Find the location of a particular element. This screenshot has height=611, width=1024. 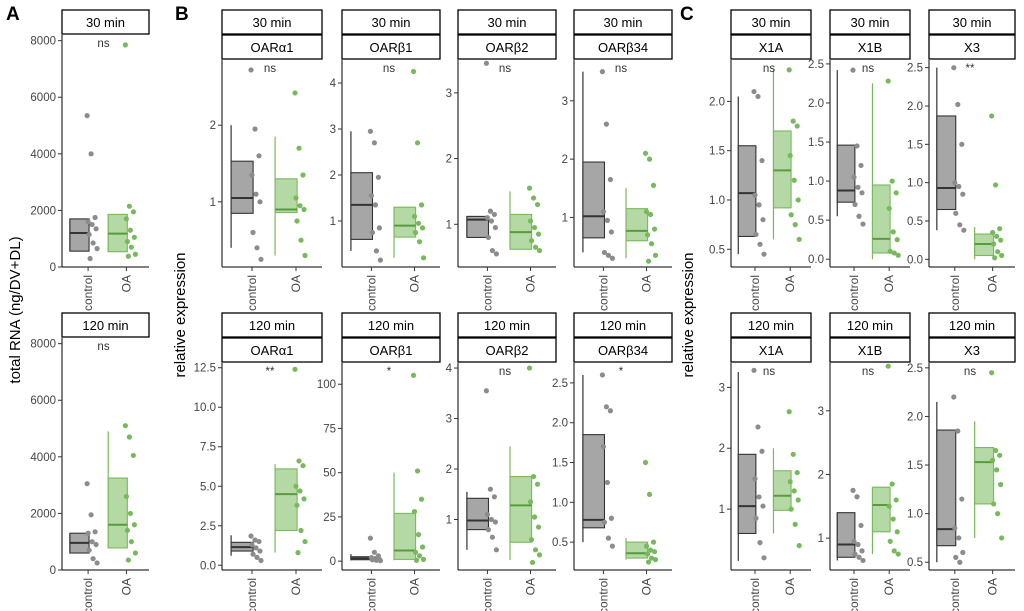

y-tick-label: 2 is located at coordinates (821, 475).